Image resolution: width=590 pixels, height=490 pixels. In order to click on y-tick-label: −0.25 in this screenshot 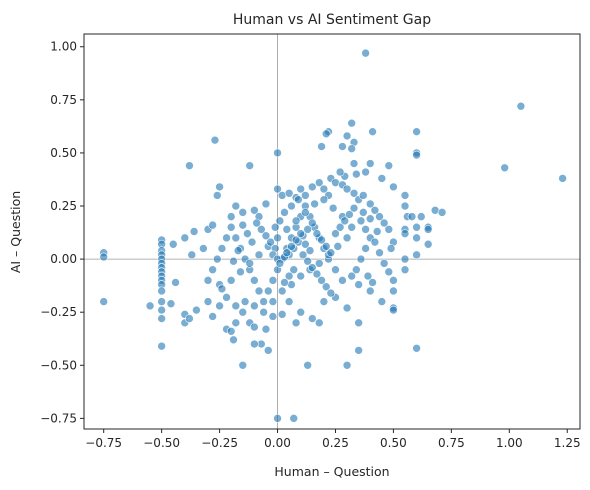, I will do `click(58, 312)`.